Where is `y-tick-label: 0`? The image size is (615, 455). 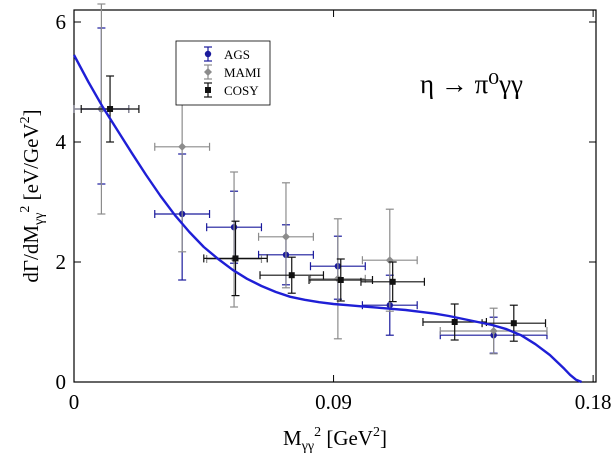
y-tick-label: 0 is located at coordinates (61, 382).